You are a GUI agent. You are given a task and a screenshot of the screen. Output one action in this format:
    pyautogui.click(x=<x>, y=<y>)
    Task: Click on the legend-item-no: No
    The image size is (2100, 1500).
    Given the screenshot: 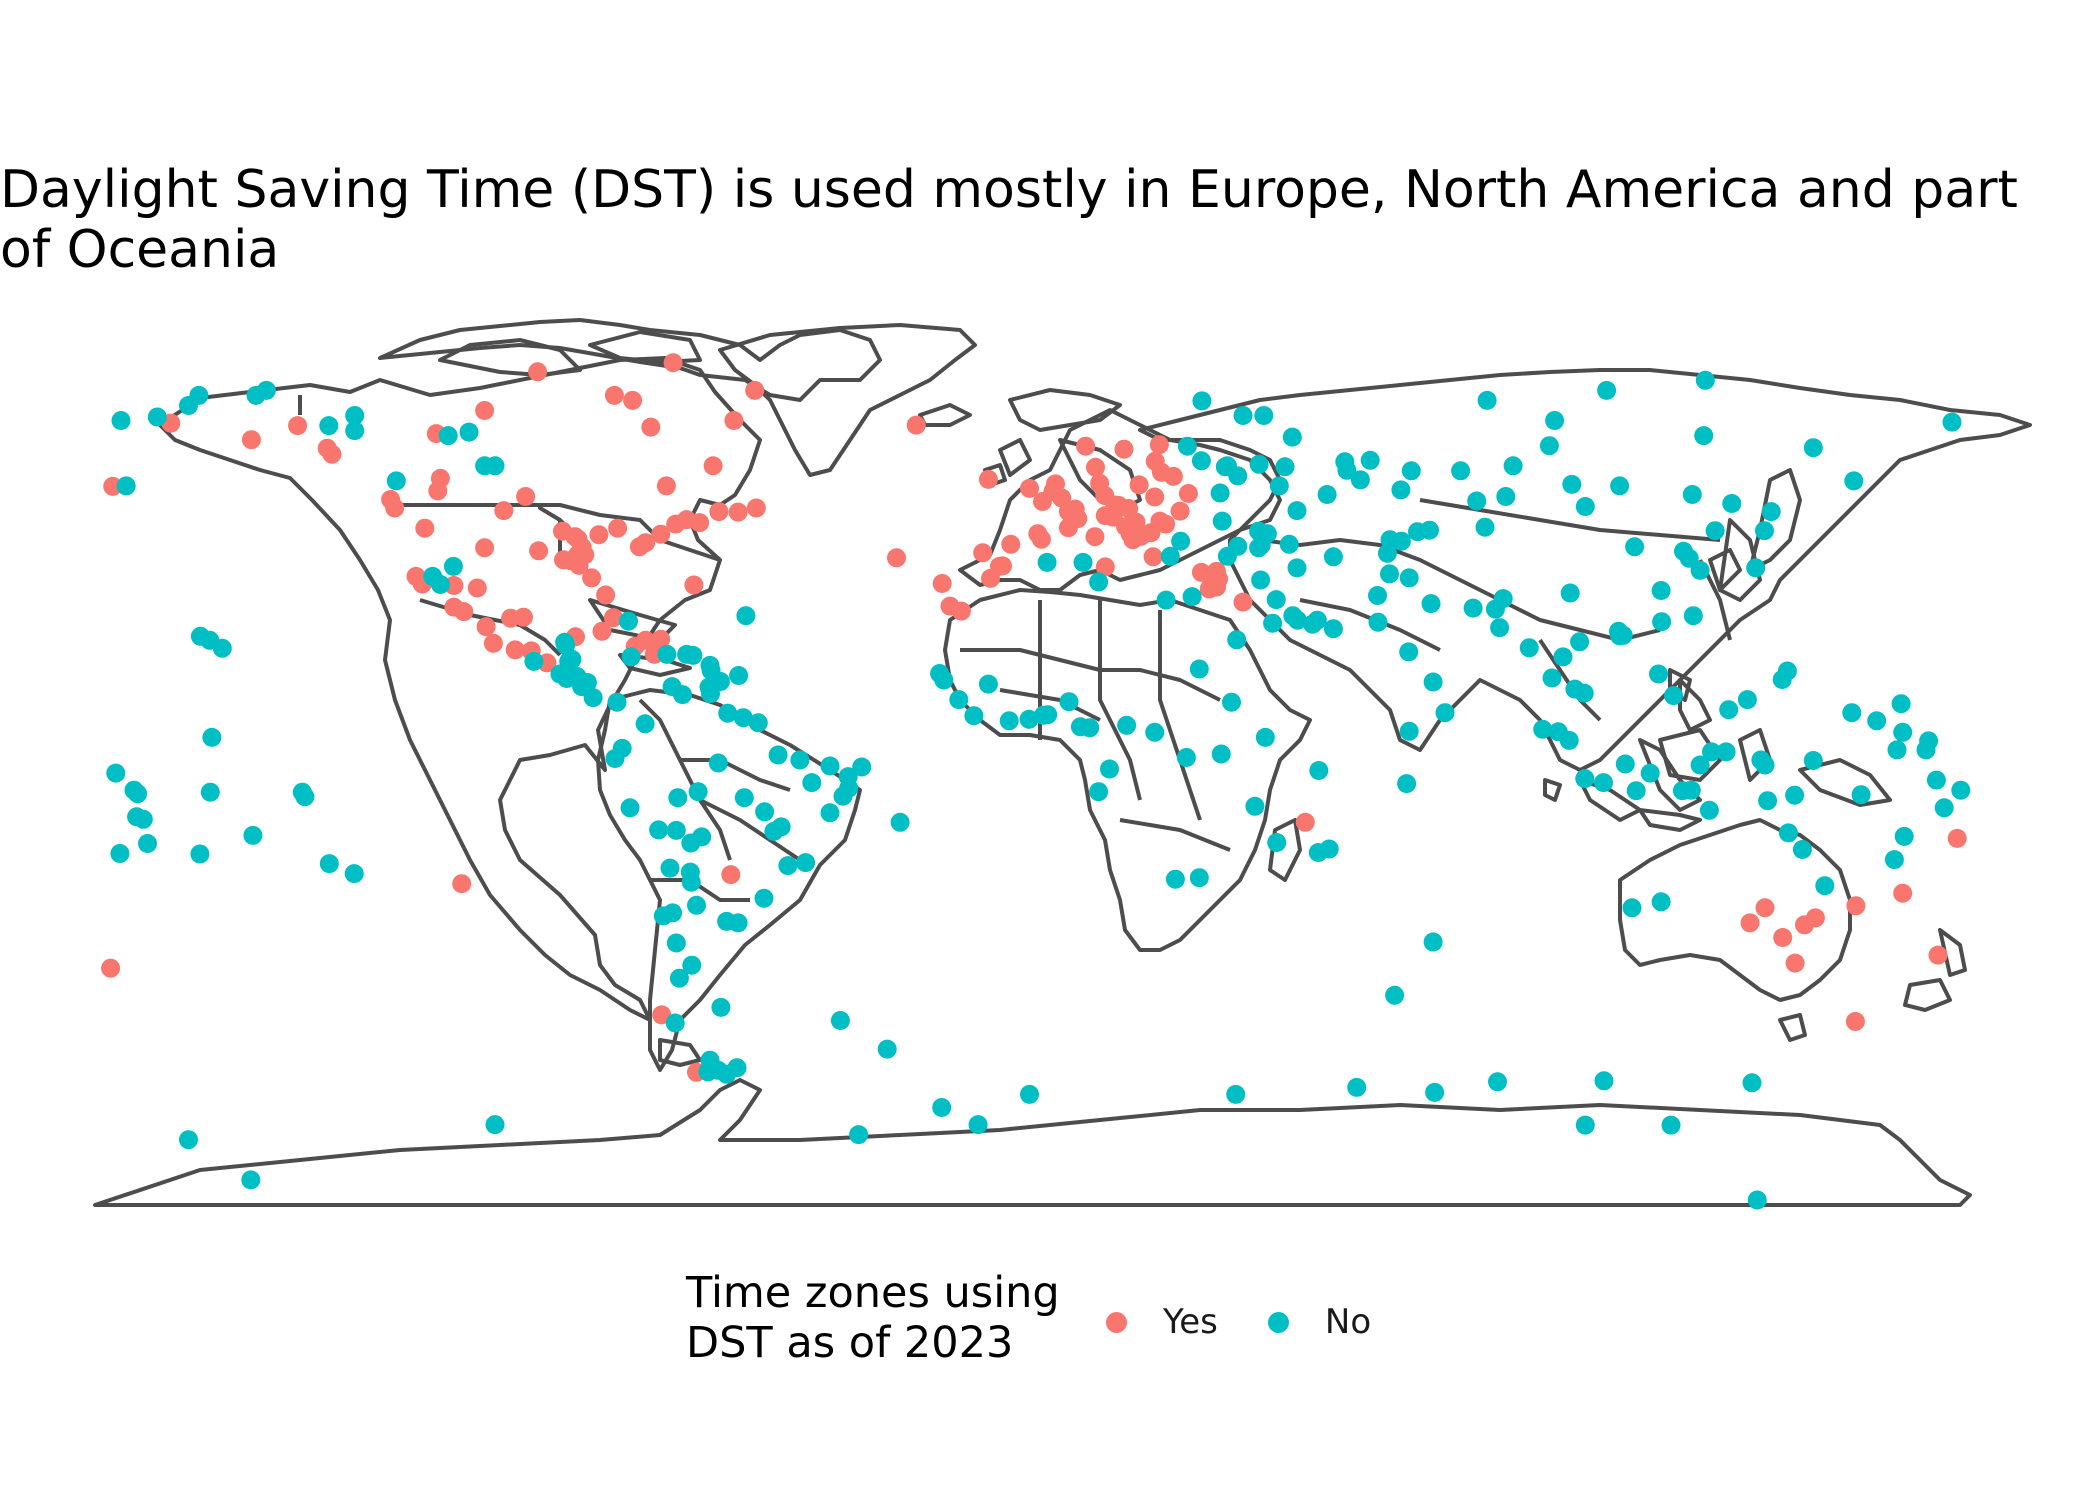 What is the action you would take?
    pyautogui.click(x=1319, y=1322)
    